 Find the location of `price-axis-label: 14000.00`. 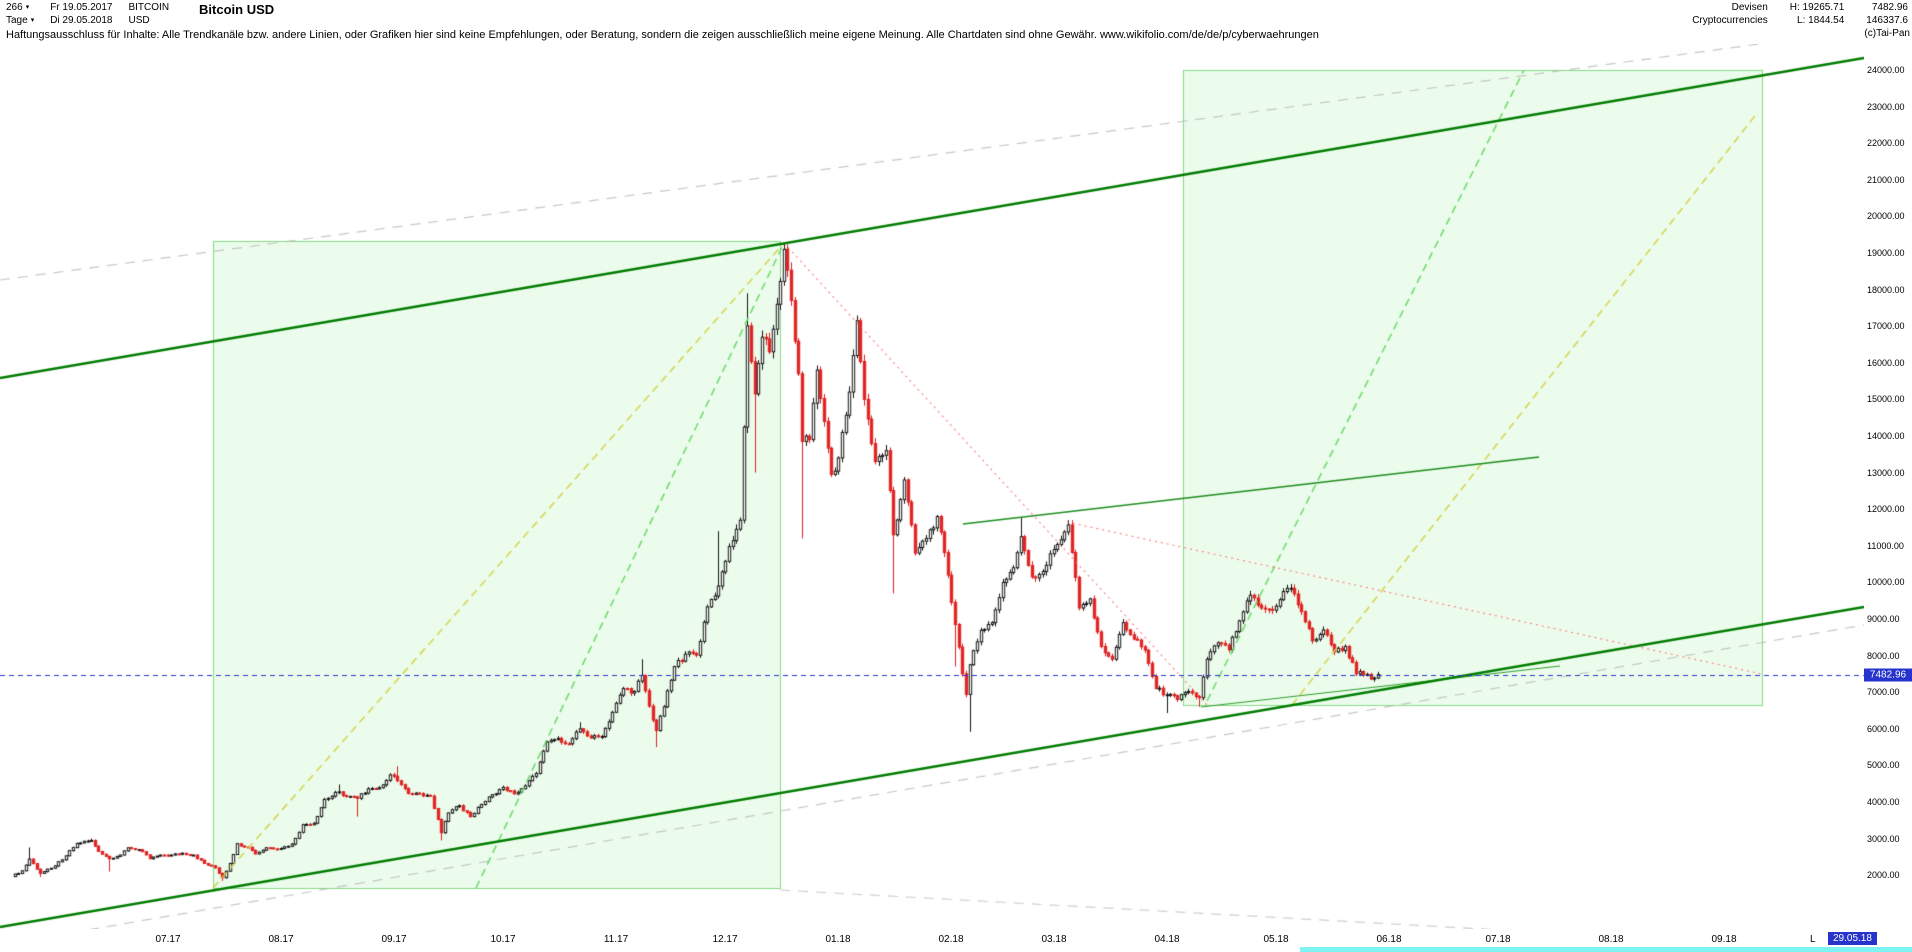

price-axis-label: 14000.00 is located at coordinates (1886, 436).